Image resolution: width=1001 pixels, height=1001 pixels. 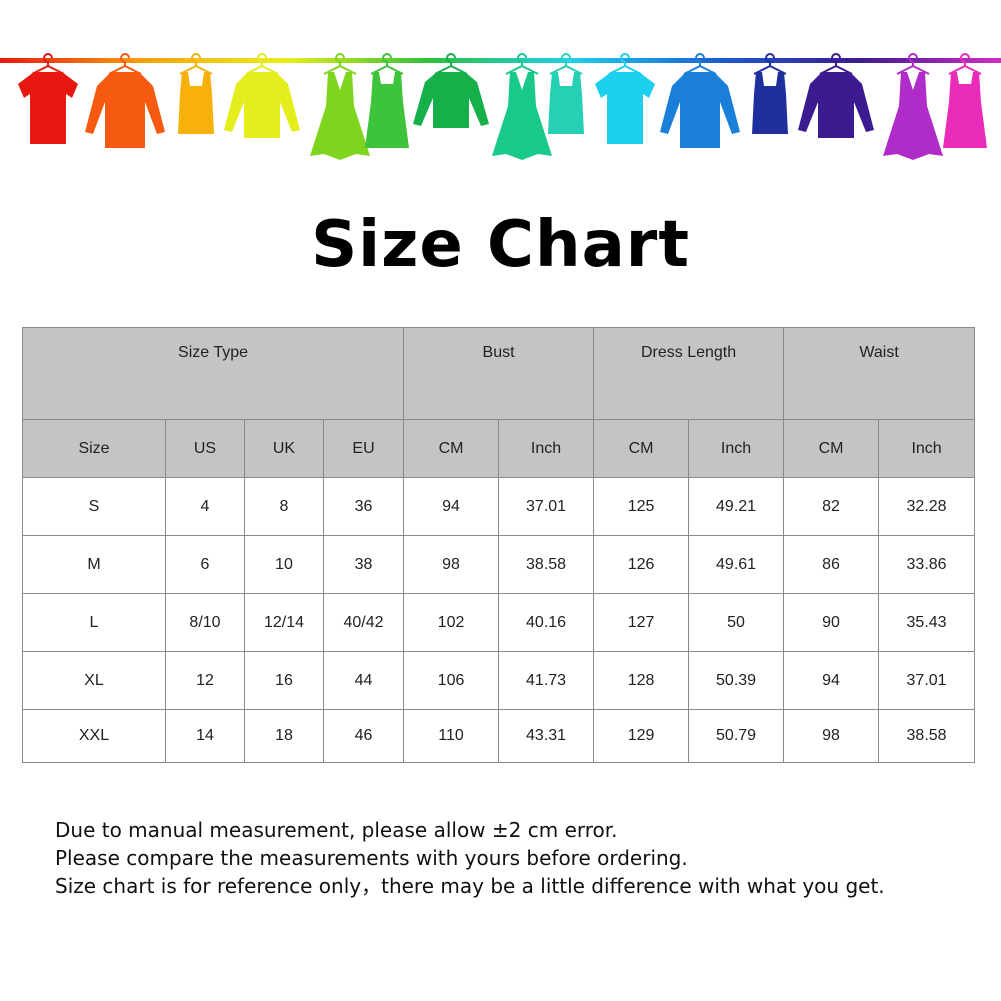 I want to click on table-cell: 10, so click(x=284, y=564).